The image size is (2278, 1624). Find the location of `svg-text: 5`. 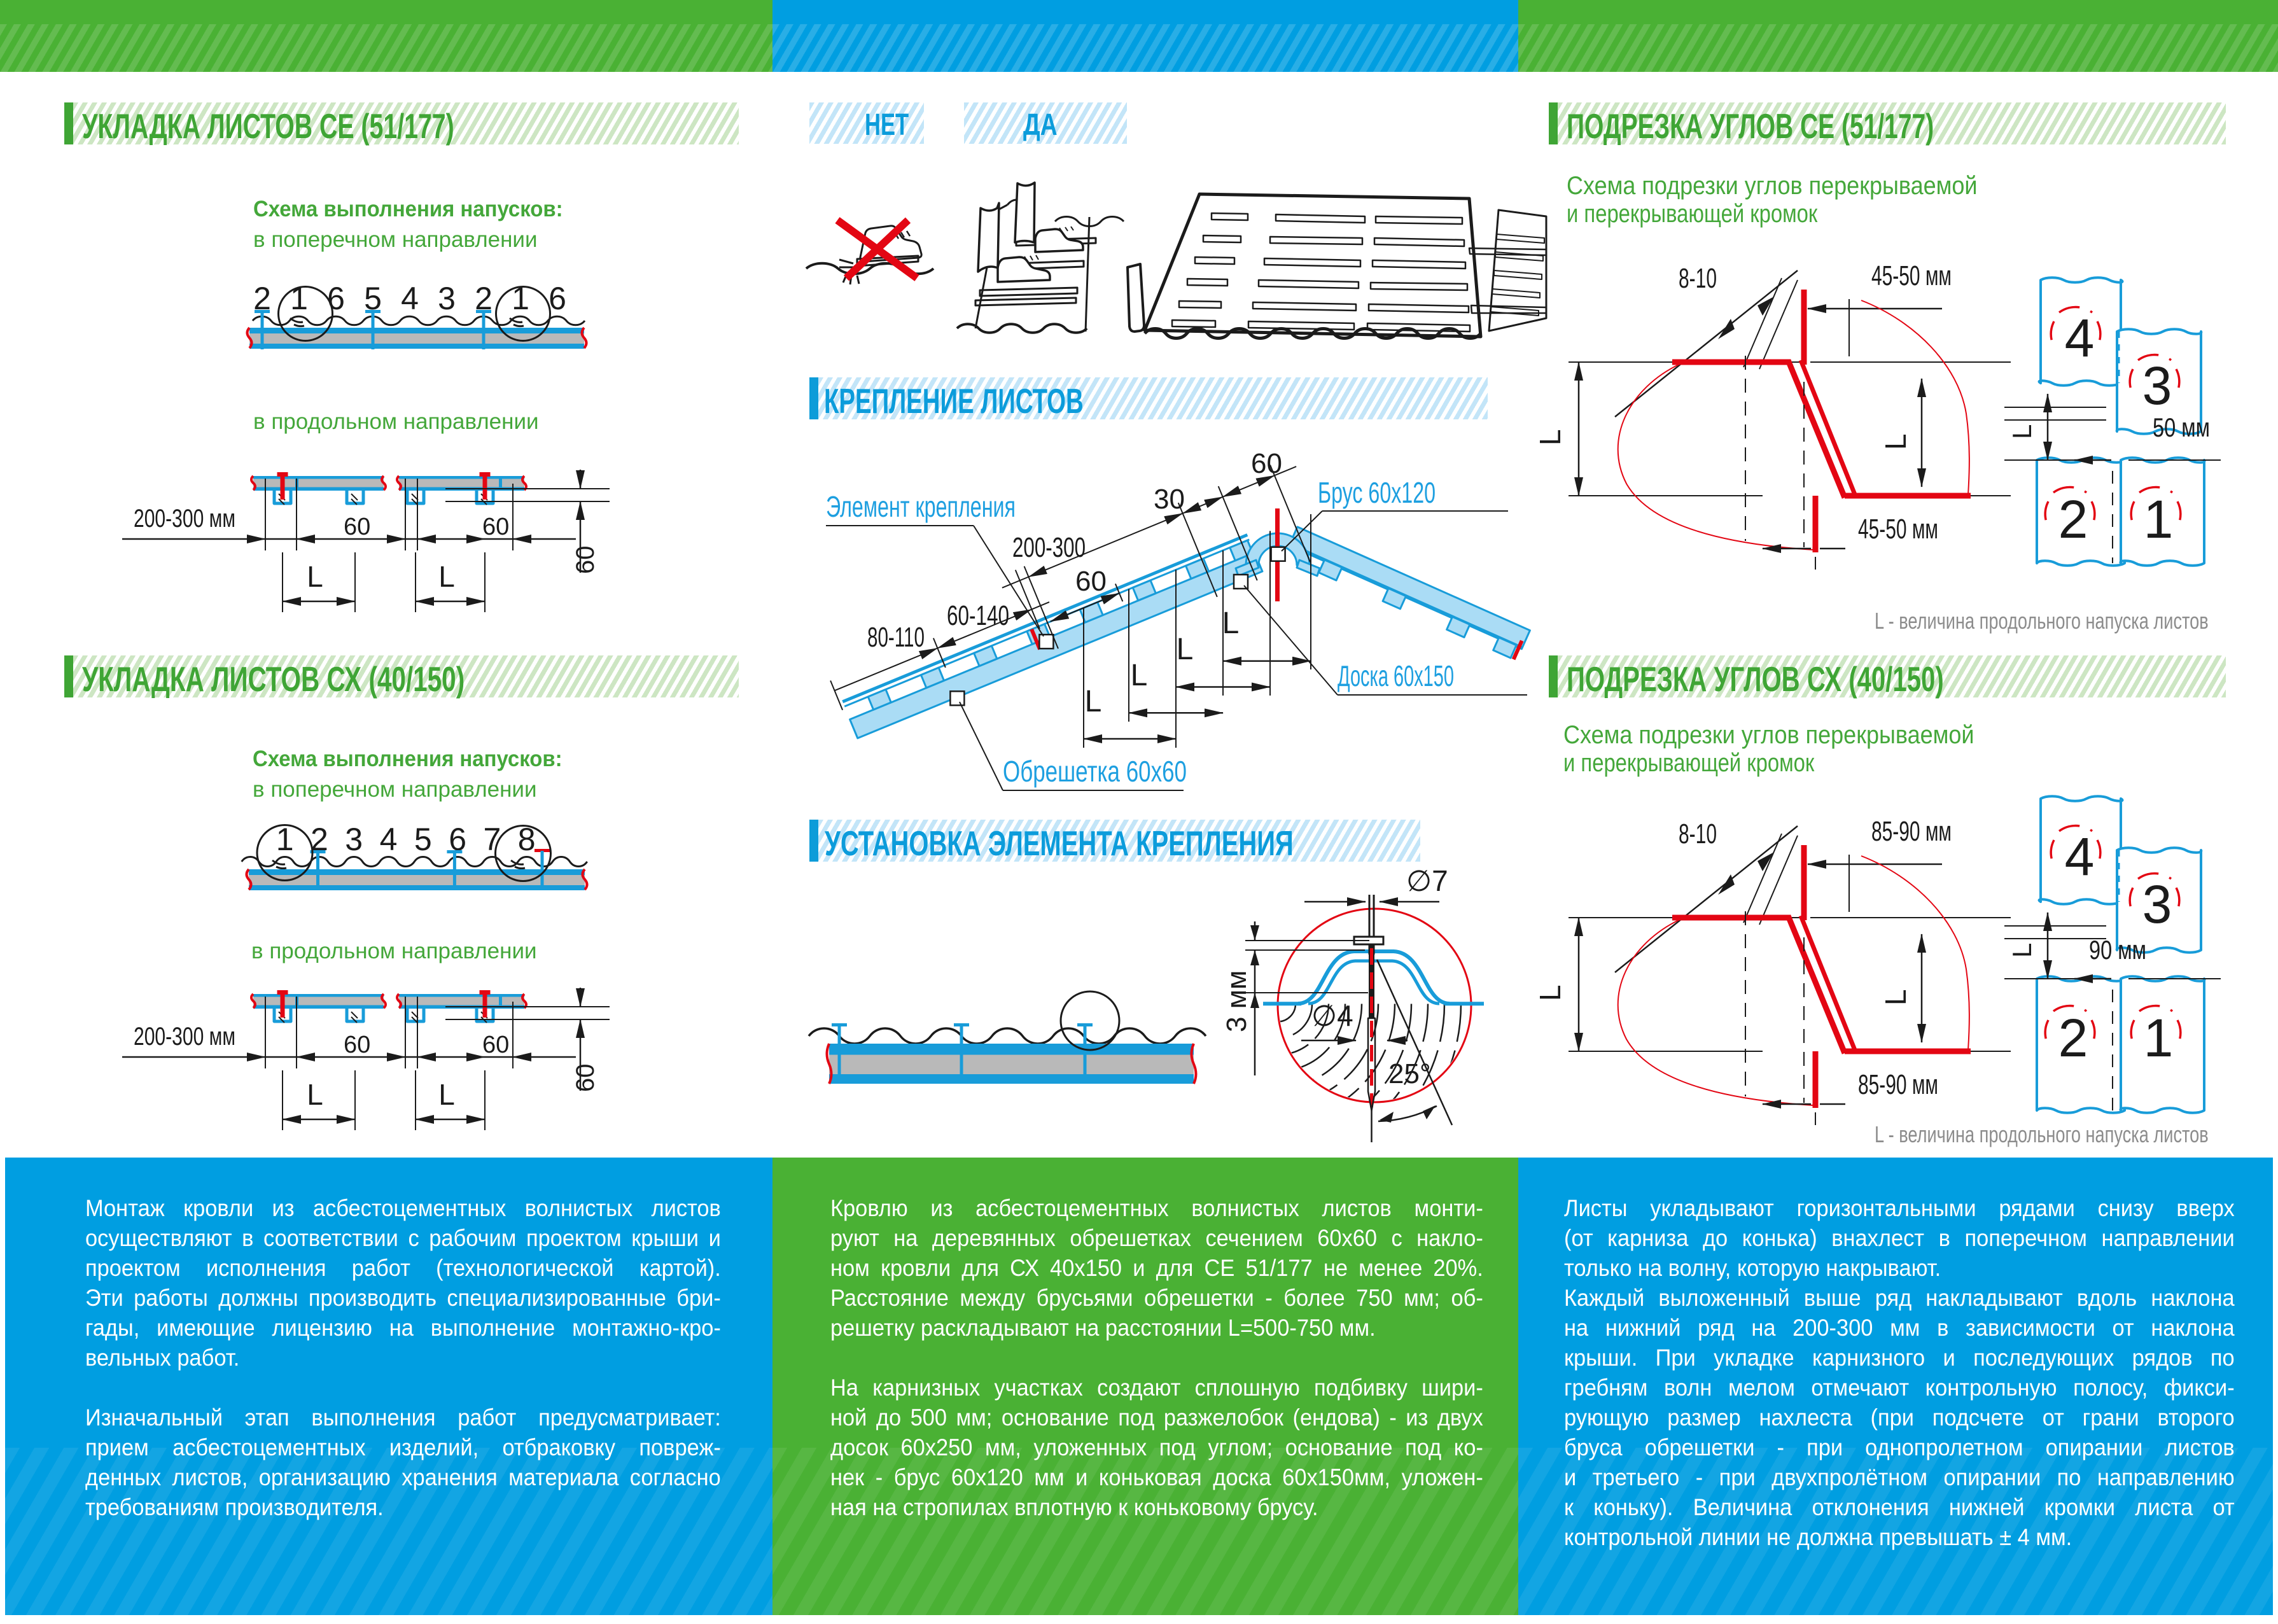

svg-text: 5 is located at coordinates (423, 839).